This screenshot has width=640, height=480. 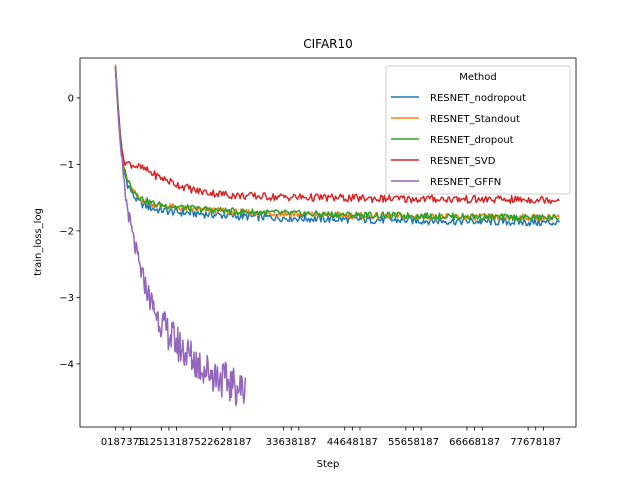 I want to click on x-axis-title: Step, so click(x=328, y=464).